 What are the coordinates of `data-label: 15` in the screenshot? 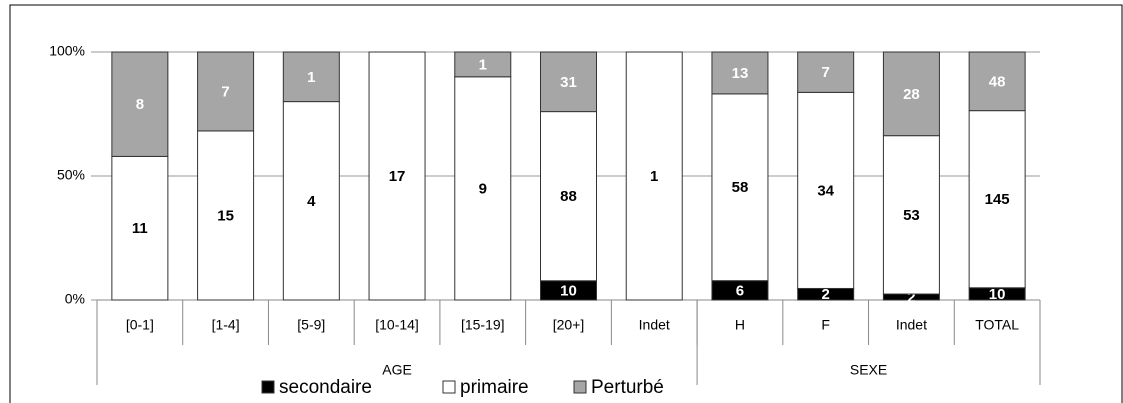 It's located at (225, 215).